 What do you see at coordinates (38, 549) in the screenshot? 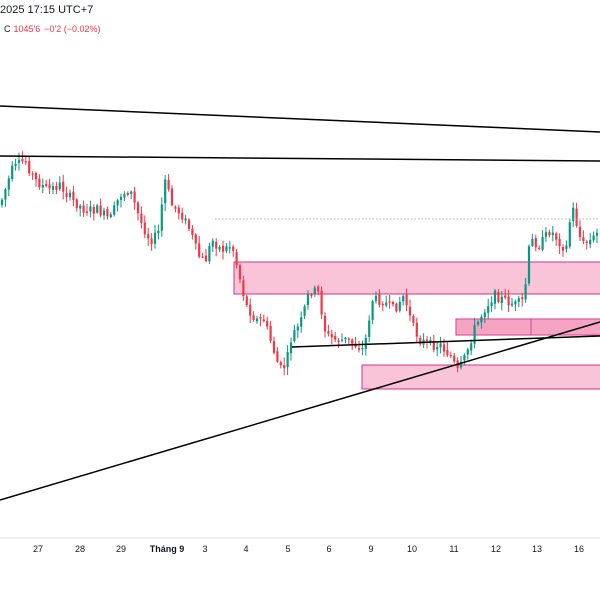
I see `time-axis-tick-label: 27` at bounding box center [38, 549].